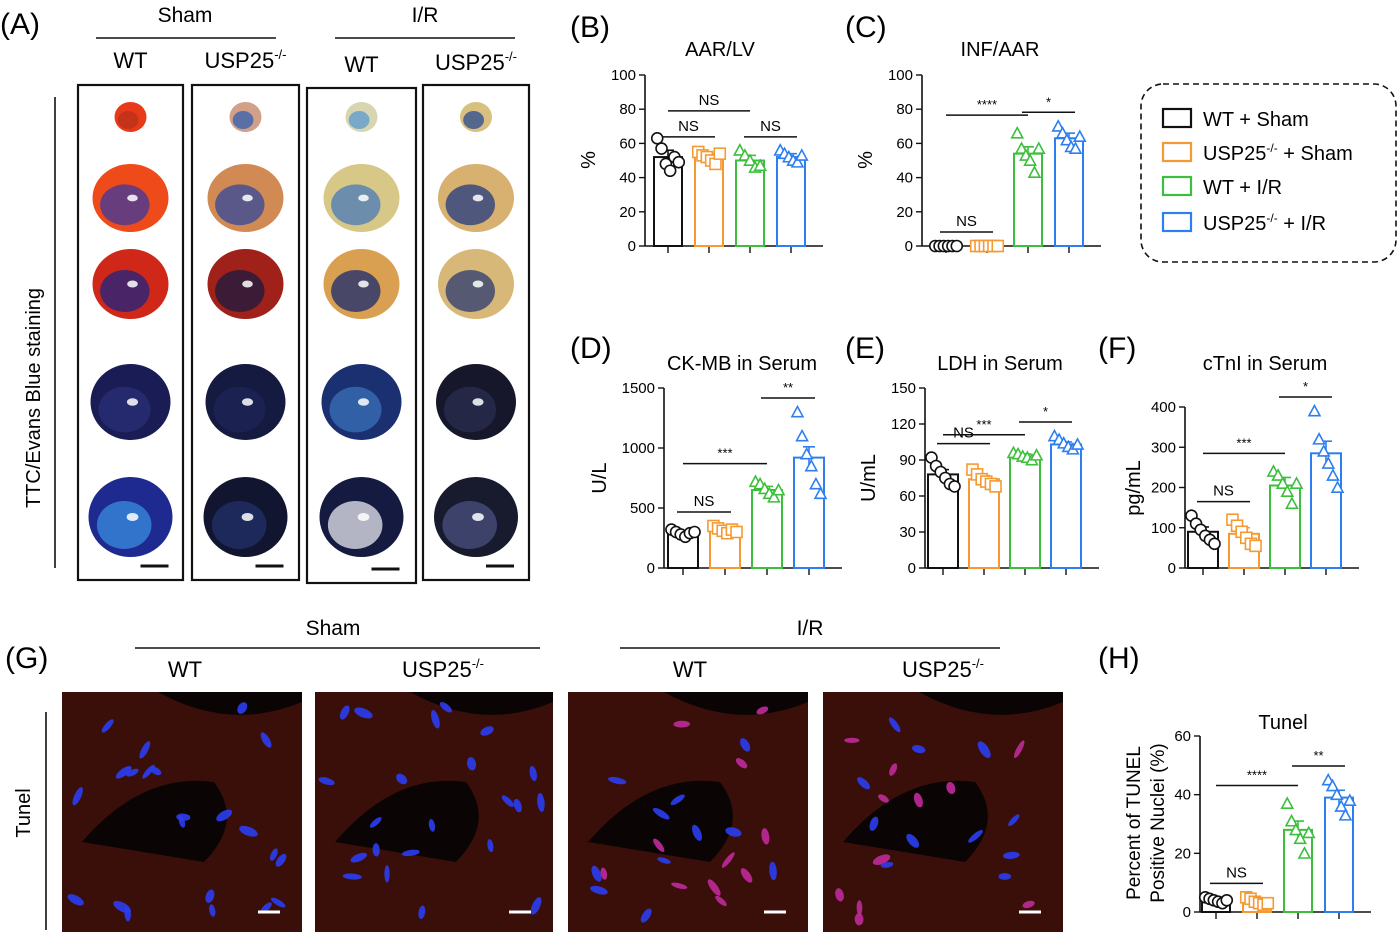 The width and height of the screenshot is (1400, 936). What do you see at coordinates (1182, 736) in the screenshot?
I see `y-tick-label: 60` at bounding box center [1182, 736].